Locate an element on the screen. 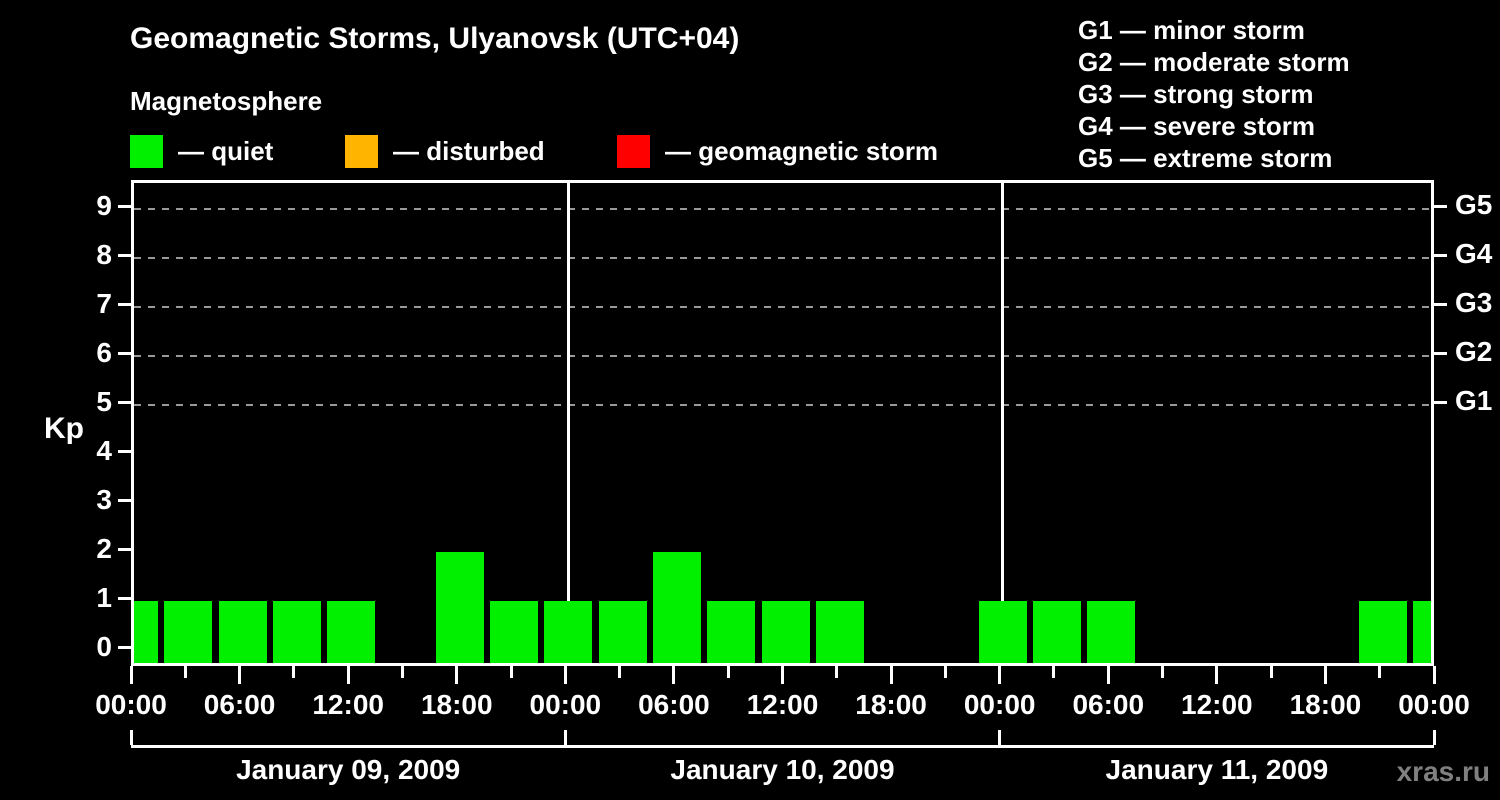 This screenshot has width=1500, height=800. legend-label-disturbed: — disturbed is located at coordinates (469, 150).